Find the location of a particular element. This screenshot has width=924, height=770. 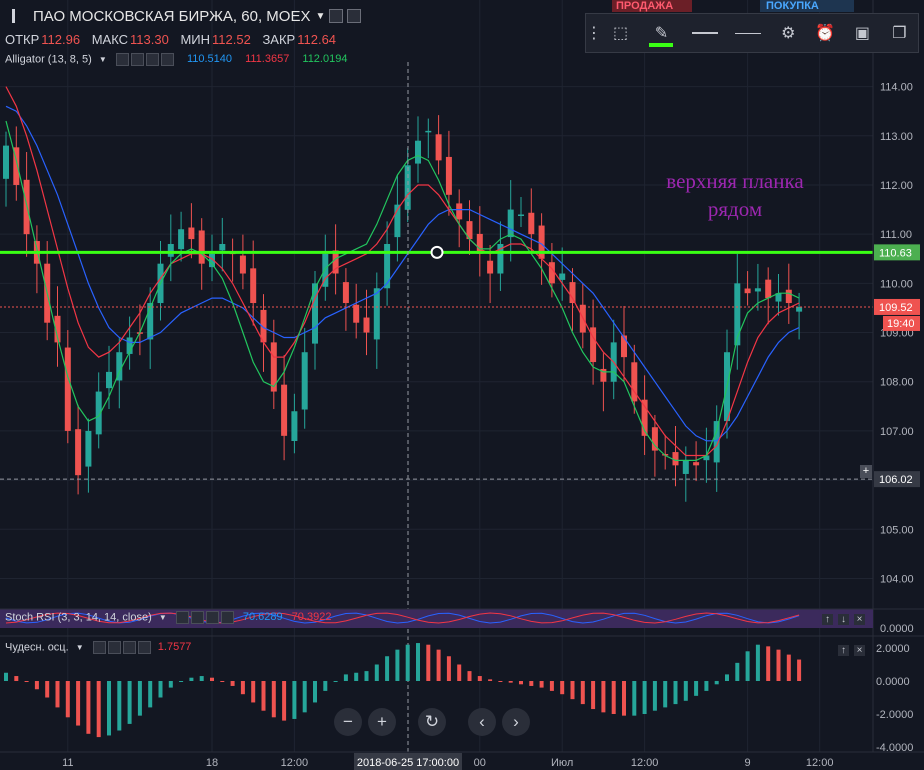

gear-icon: ⚙ is located at coordinates (788, 33).